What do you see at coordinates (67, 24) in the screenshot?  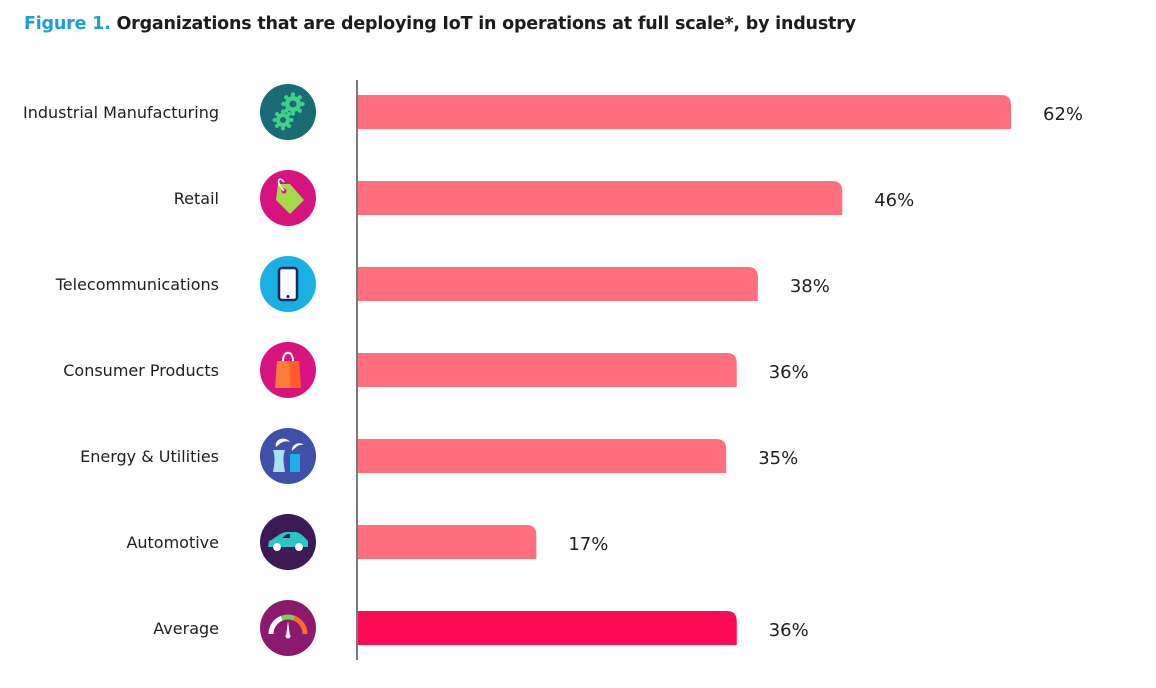 I see `figure-label: Figure 1.` at bounding box center [67, 24].